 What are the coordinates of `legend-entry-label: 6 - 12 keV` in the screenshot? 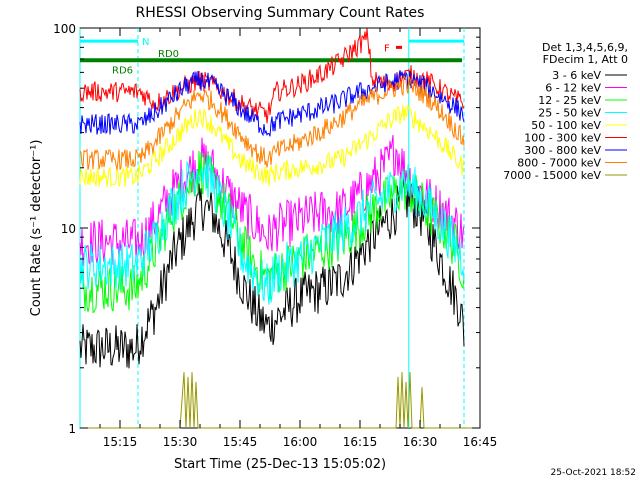 It's located at (573, 88).